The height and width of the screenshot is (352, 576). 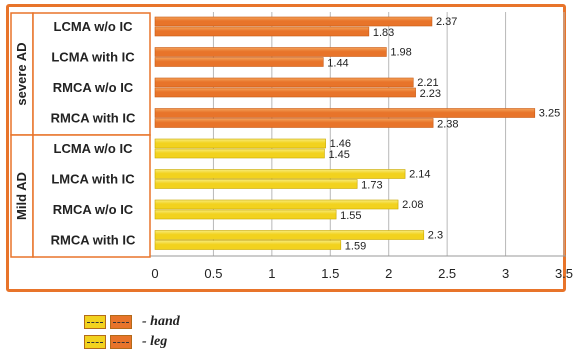 I want to click on legend-swatch-hand-severe, so click(x=121, y=322).